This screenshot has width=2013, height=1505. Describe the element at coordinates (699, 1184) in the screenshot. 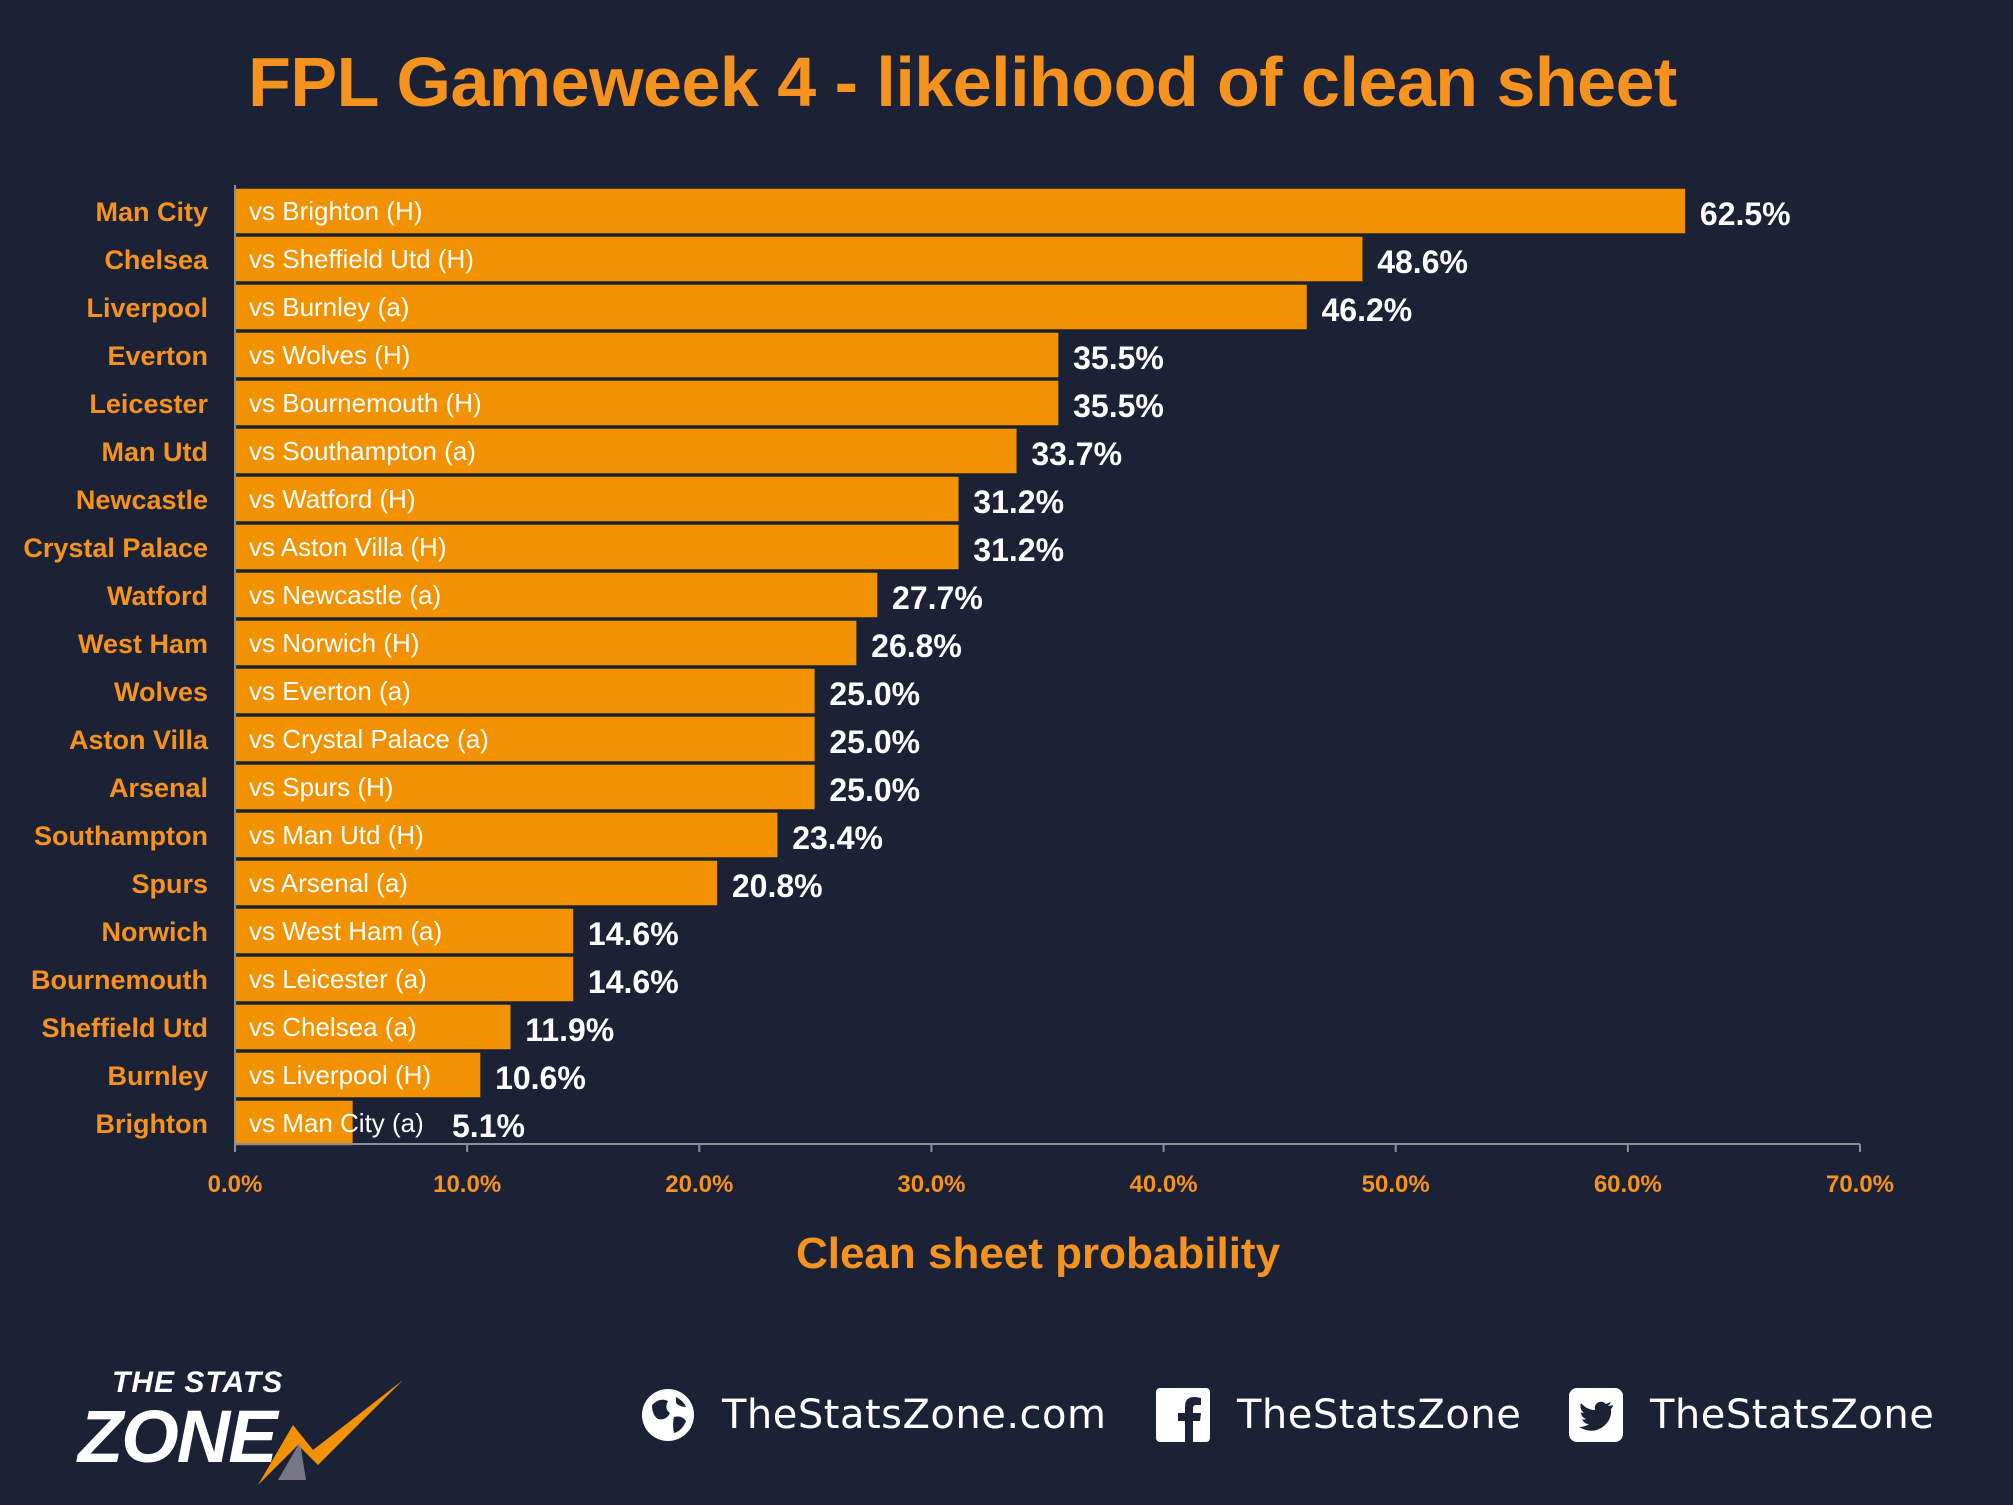

I see `x-tick-label: 20.0%` at that location.